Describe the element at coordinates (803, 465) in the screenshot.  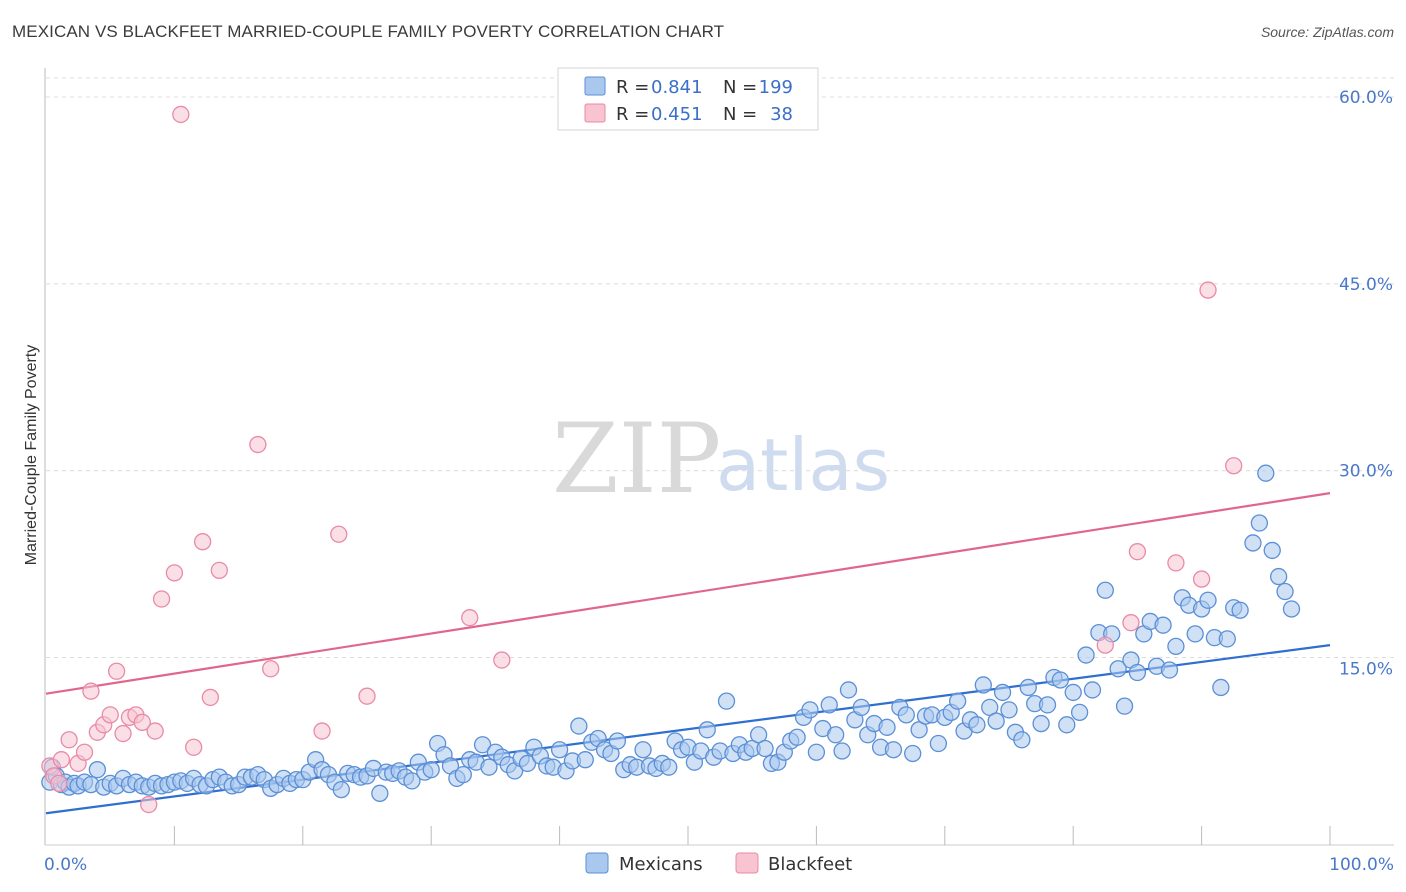
I see `watermark-atlas: atlas` at that location.